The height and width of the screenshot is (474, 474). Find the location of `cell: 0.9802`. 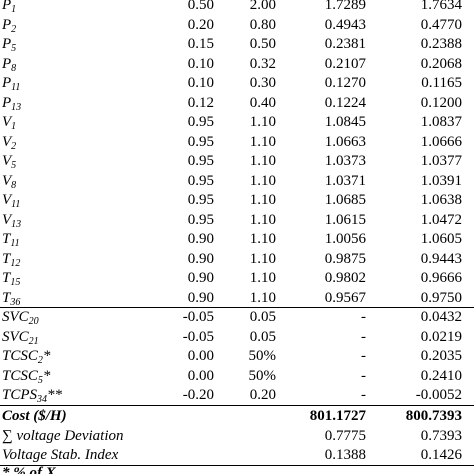

cell: 0.9802 is located at coordinates (345, 278).